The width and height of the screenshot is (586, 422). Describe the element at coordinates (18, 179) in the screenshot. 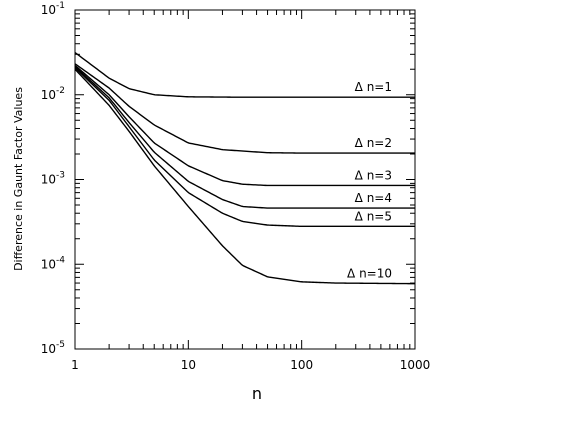

I see `y-axis-title: Difference in Gaunt Factor Values` at that location.